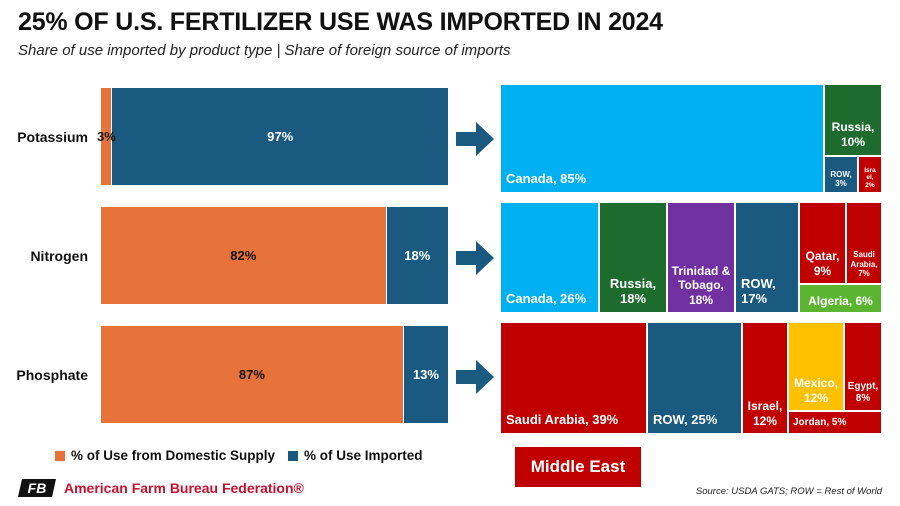 The width and height of the screenshot is (900, 506). Describe the element at coordinates (546, 179) in the screenshot. I see `tile-label: Canada, 85%` at that location.